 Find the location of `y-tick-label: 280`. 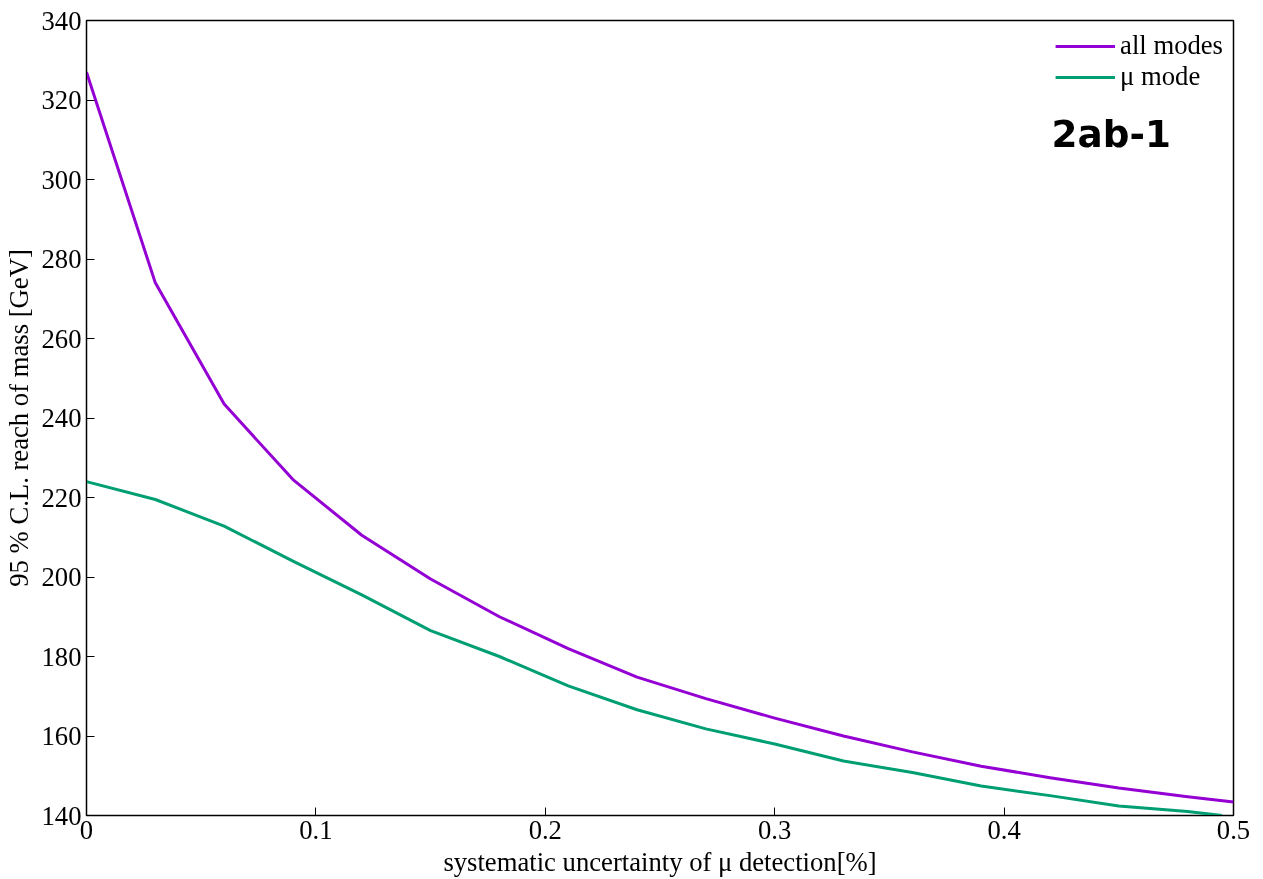

y-tick-label: 280 is located at coordinates (61, 259).